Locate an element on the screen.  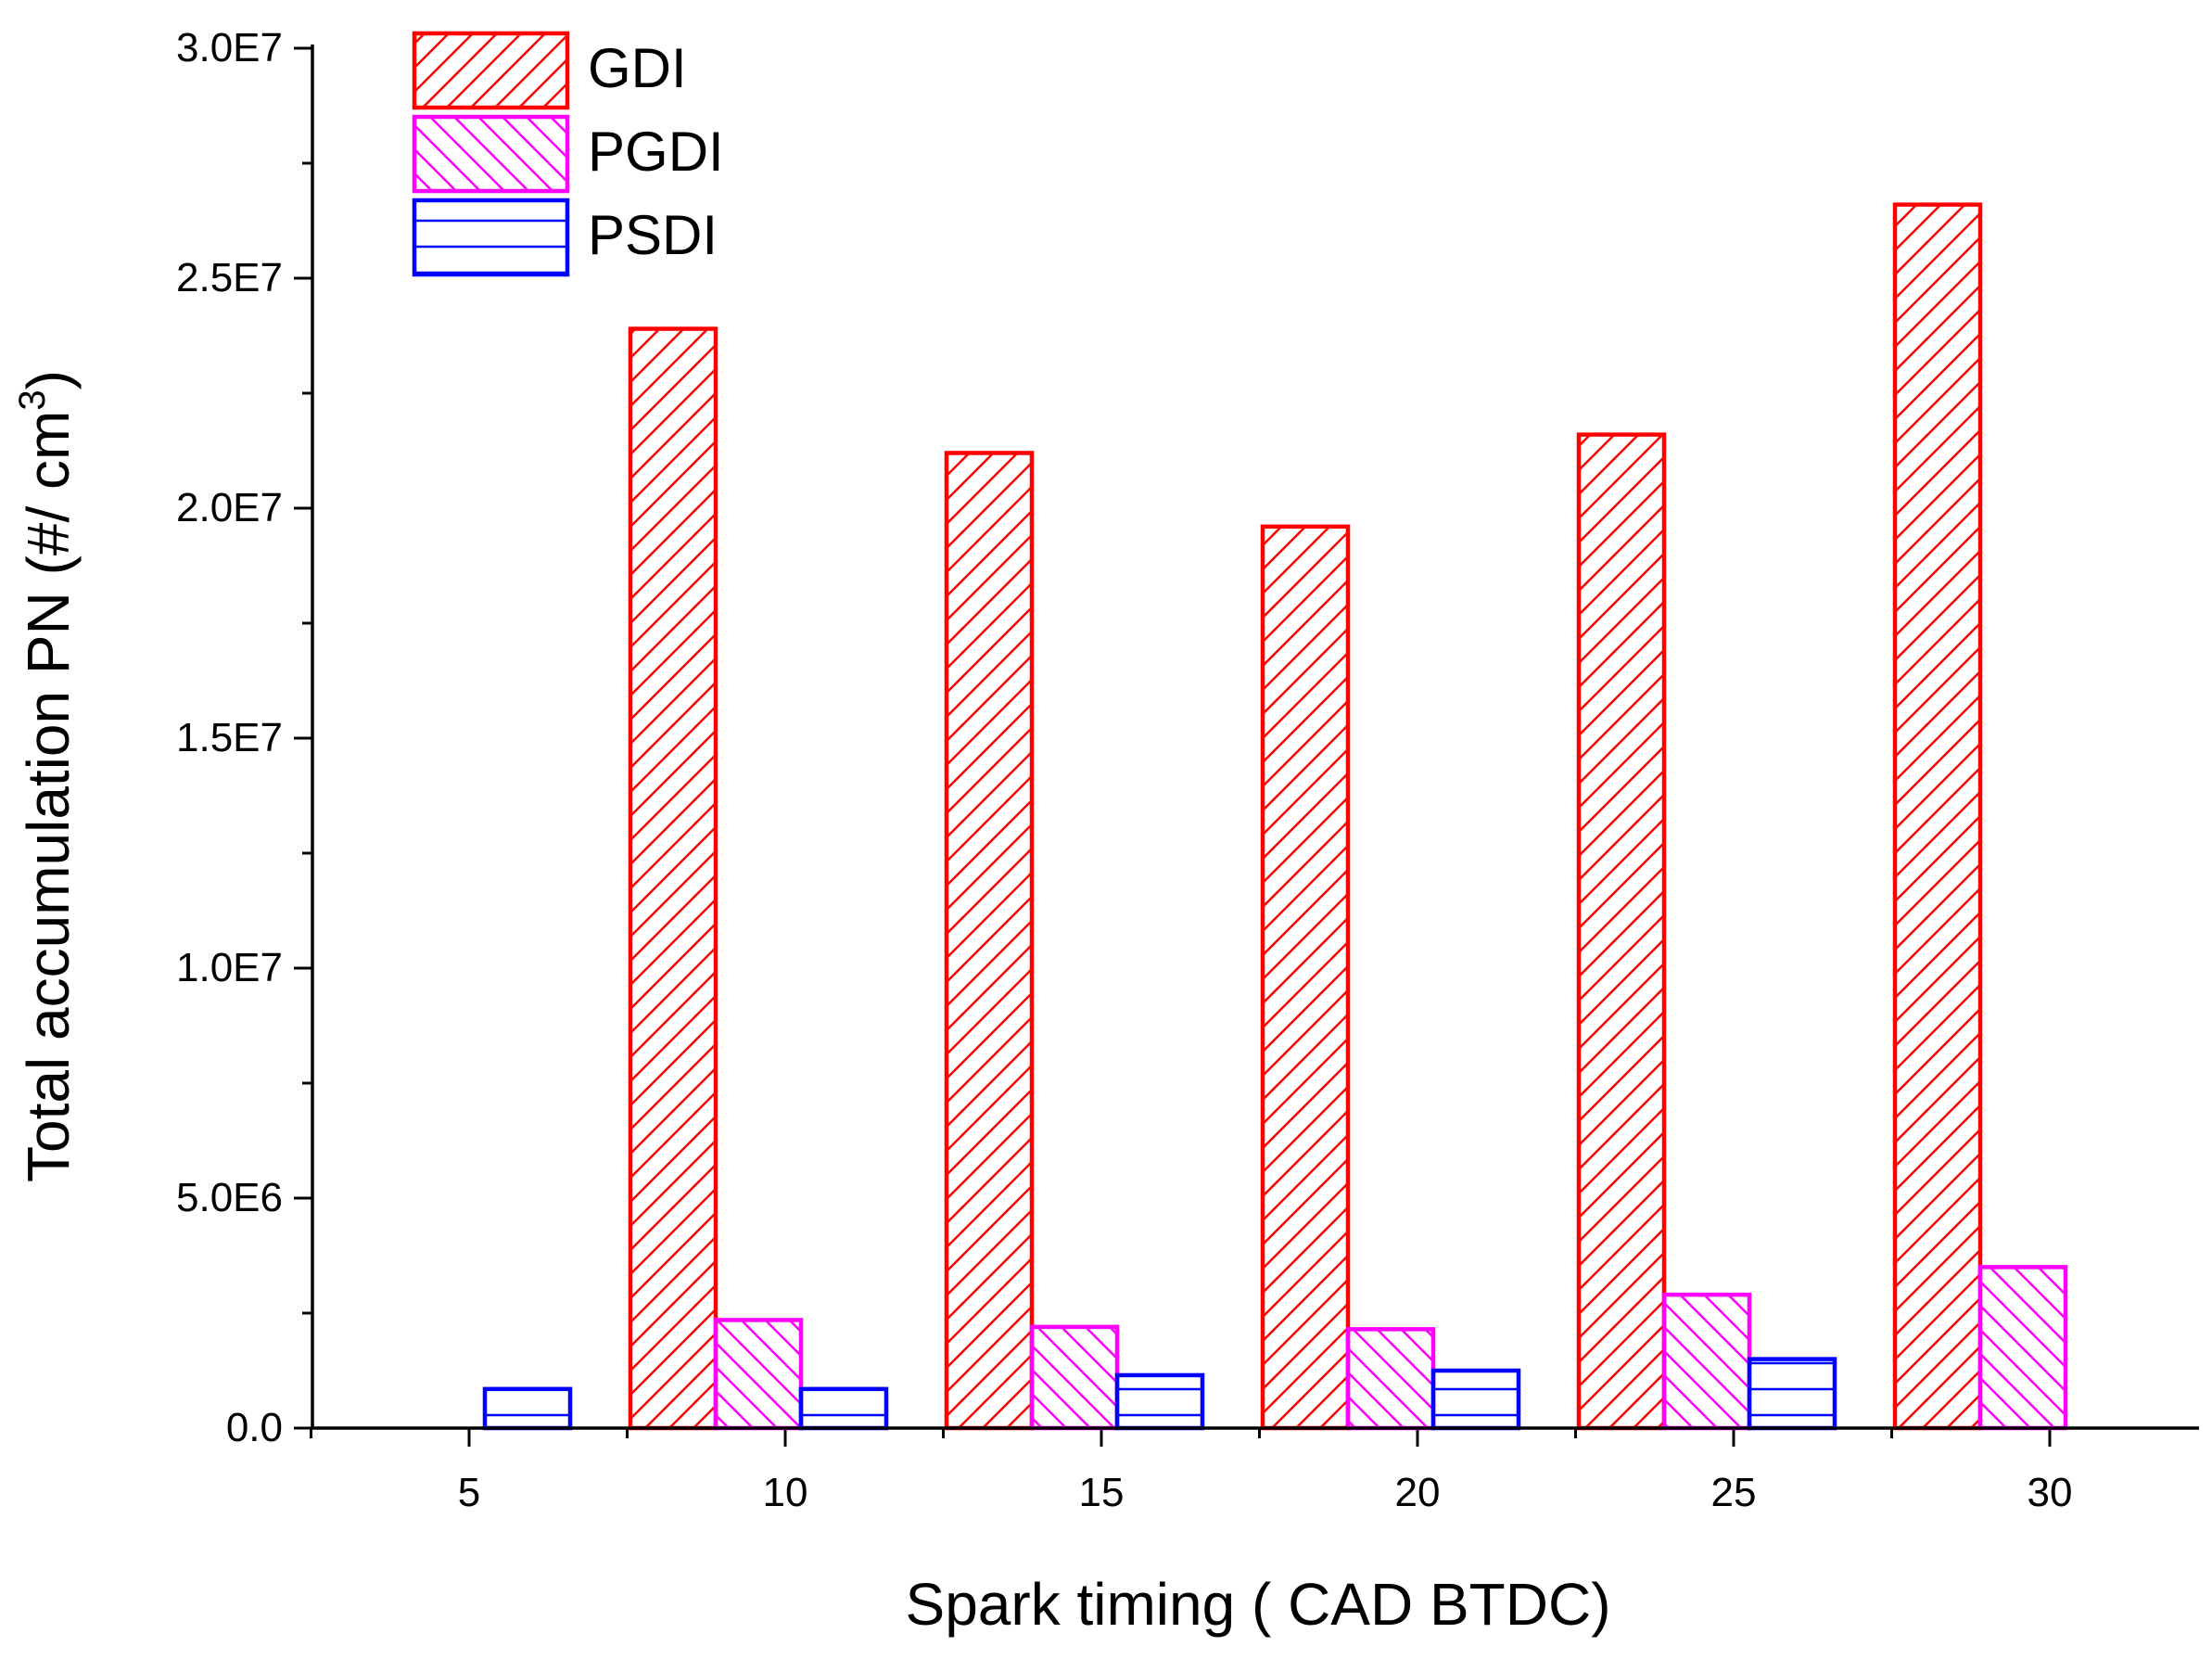
y-axis-title: Total accumulation PN (#/ cm3) is located at coordinates (47, 776).